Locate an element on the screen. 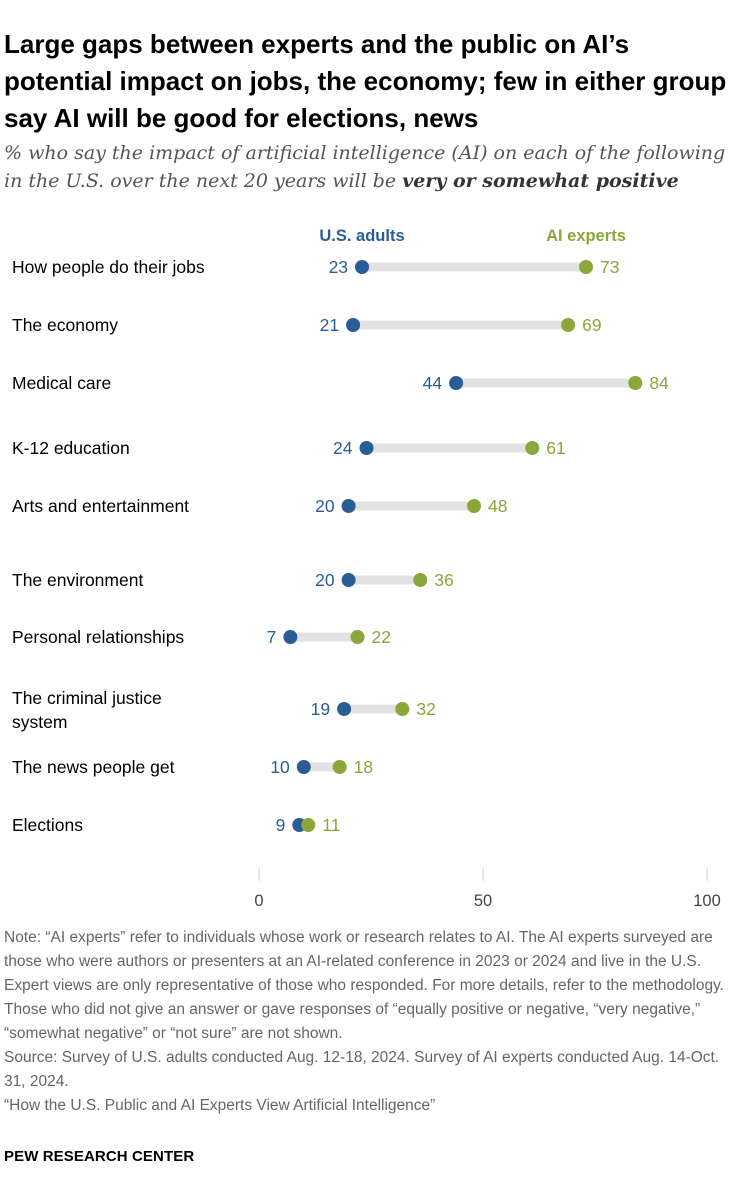 This screenshot has height=1202, width=740. value-label-ai-experts: 18 is located at coordinates (363, 767).